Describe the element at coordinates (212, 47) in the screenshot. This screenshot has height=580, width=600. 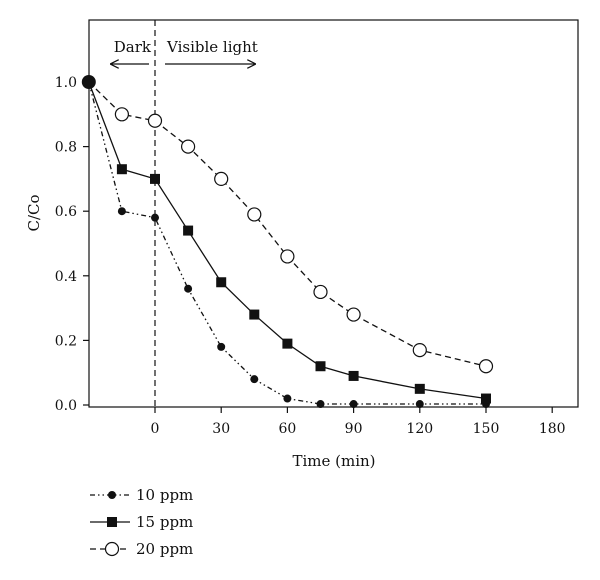
I see `visible-light-label: Visible light` at that location.